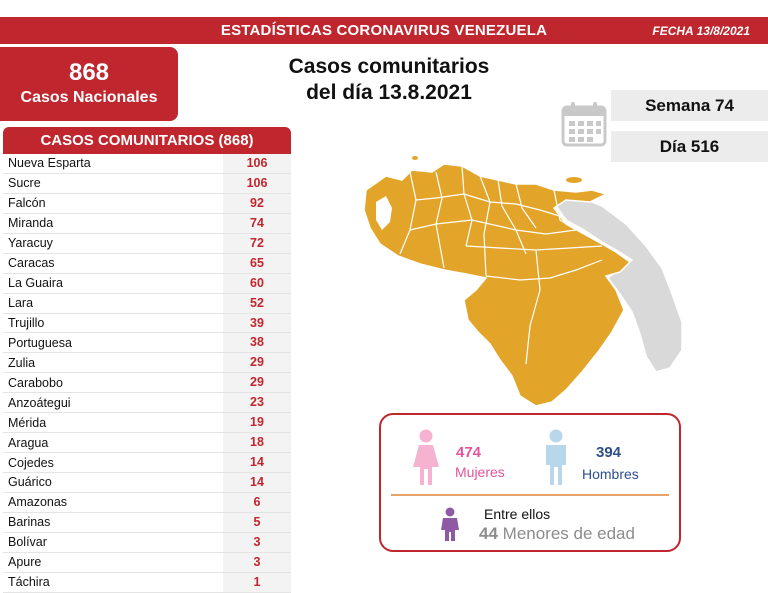 This screenshot has height=593, width=768. Describe the element at coordinates (147, 243) in the screenshot. I see `table-row: Yaracuy 72` at that location.